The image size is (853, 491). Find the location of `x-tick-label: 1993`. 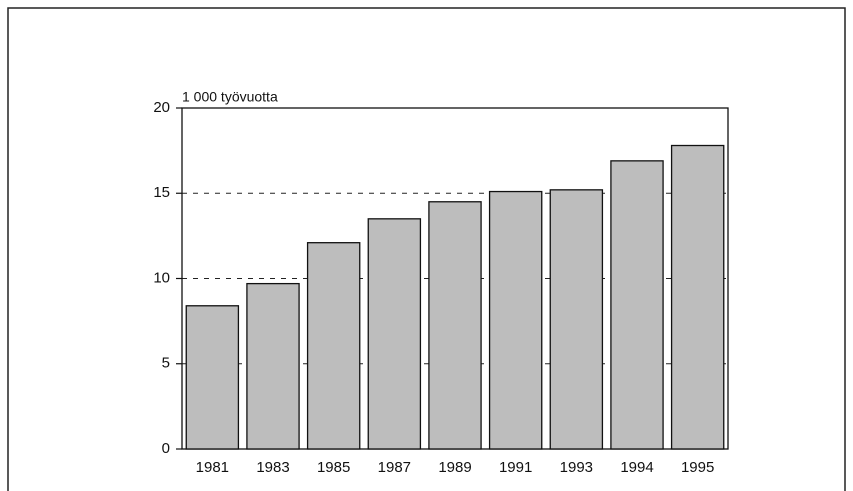

x-tick-label: 1993 is located at coordinates (576, 467).